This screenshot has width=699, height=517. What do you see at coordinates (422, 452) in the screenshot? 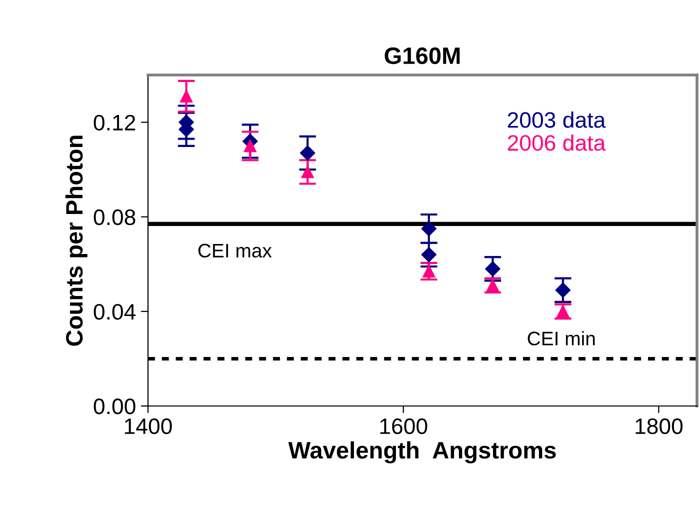
I see `x-axis-title: Wavelength Angstroms` at bounding box center [422, 452].